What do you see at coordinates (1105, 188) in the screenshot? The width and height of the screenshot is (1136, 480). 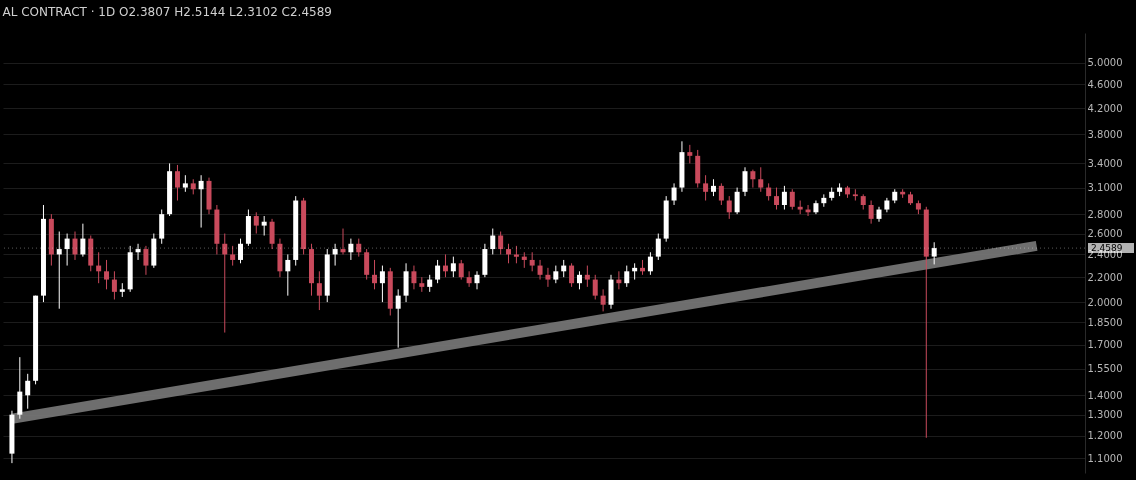 I see `y-tick-label: 3.1000` at bounding box center [1105, 188].